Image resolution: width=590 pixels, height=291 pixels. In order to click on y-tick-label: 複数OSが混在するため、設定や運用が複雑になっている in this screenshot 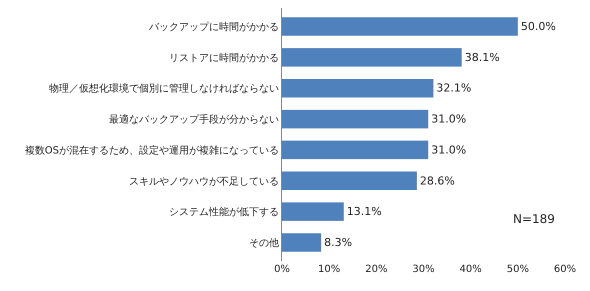, I will do `click(151, 150)`.